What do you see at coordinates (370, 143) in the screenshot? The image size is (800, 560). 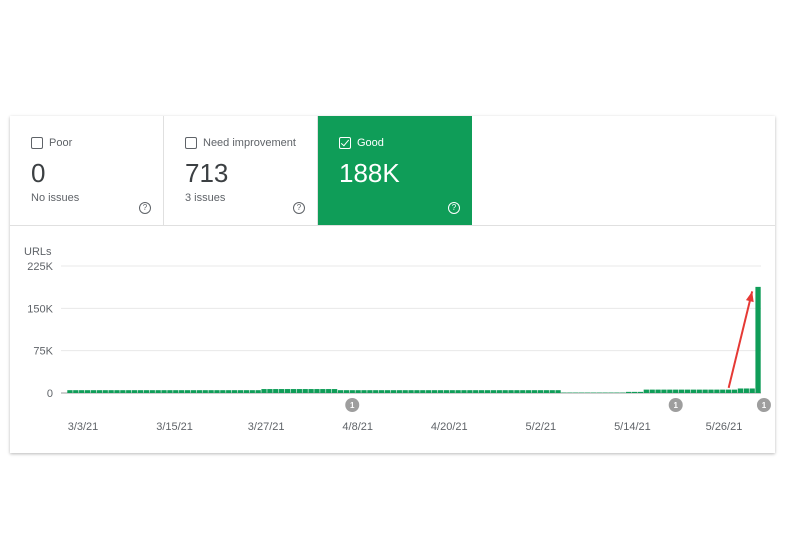 I see `tile-good-label: Good` at bounding box center [370, 143].